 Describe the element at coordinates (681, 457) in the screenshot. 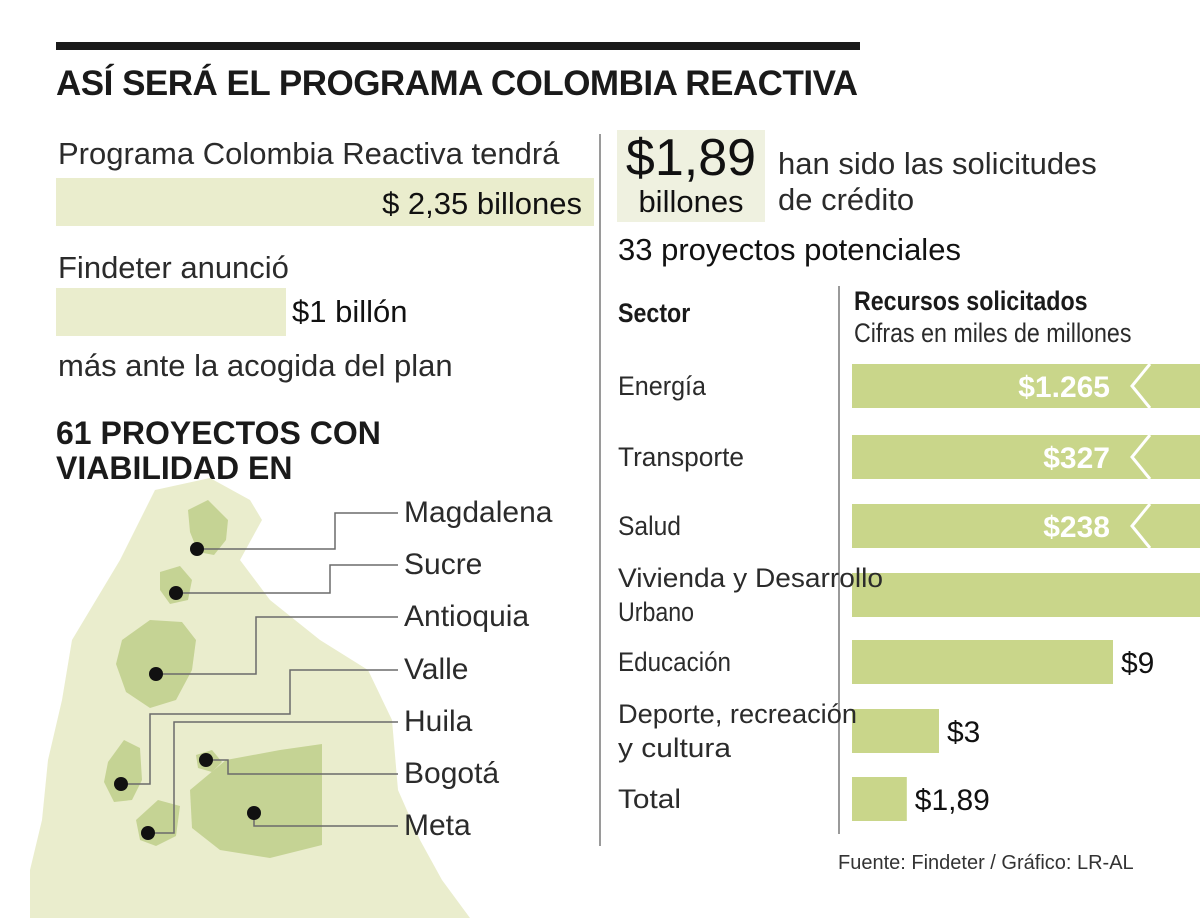

I see `category-label-1-0: Transporte` at that location.